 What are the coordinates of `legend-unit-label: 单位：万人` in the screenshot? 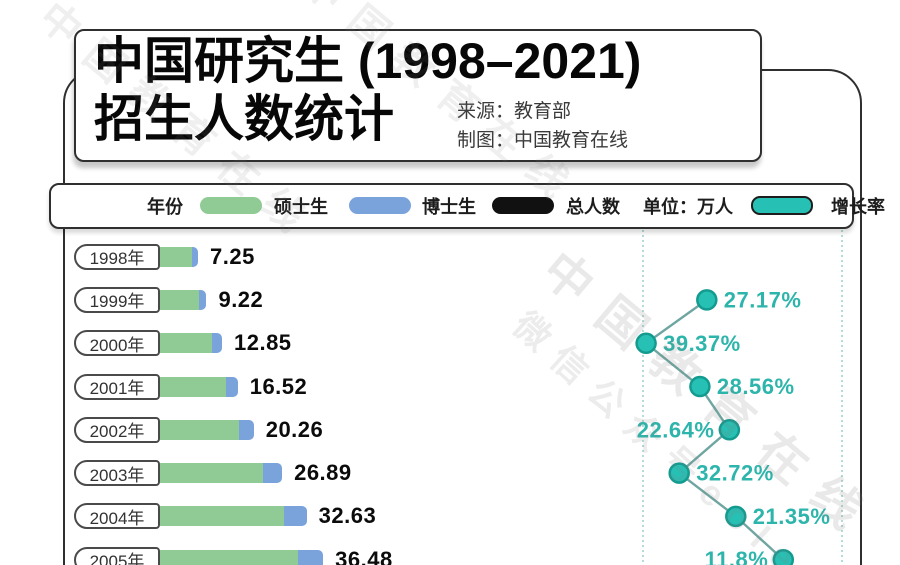 It's located at (688, 207).